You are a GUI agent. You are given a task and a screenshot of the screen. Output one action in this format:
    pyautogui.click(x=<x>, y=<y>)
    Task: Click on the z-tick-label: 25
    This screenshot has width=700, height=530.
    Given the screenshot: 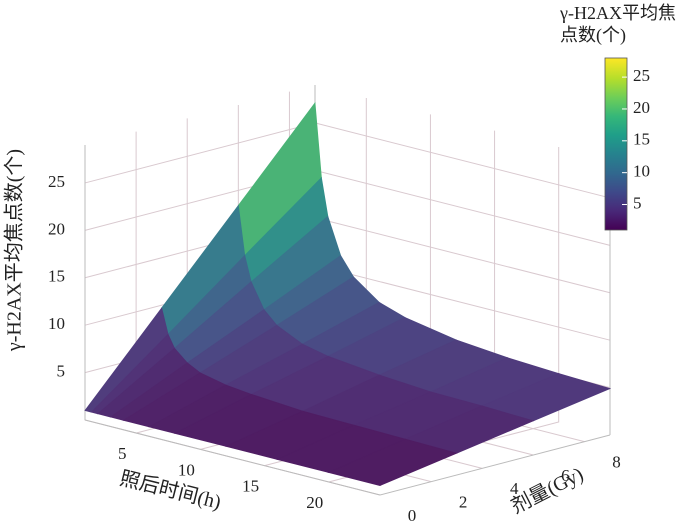 What is the action you would take?
    pyautogui.click(x=56, y=181)
    